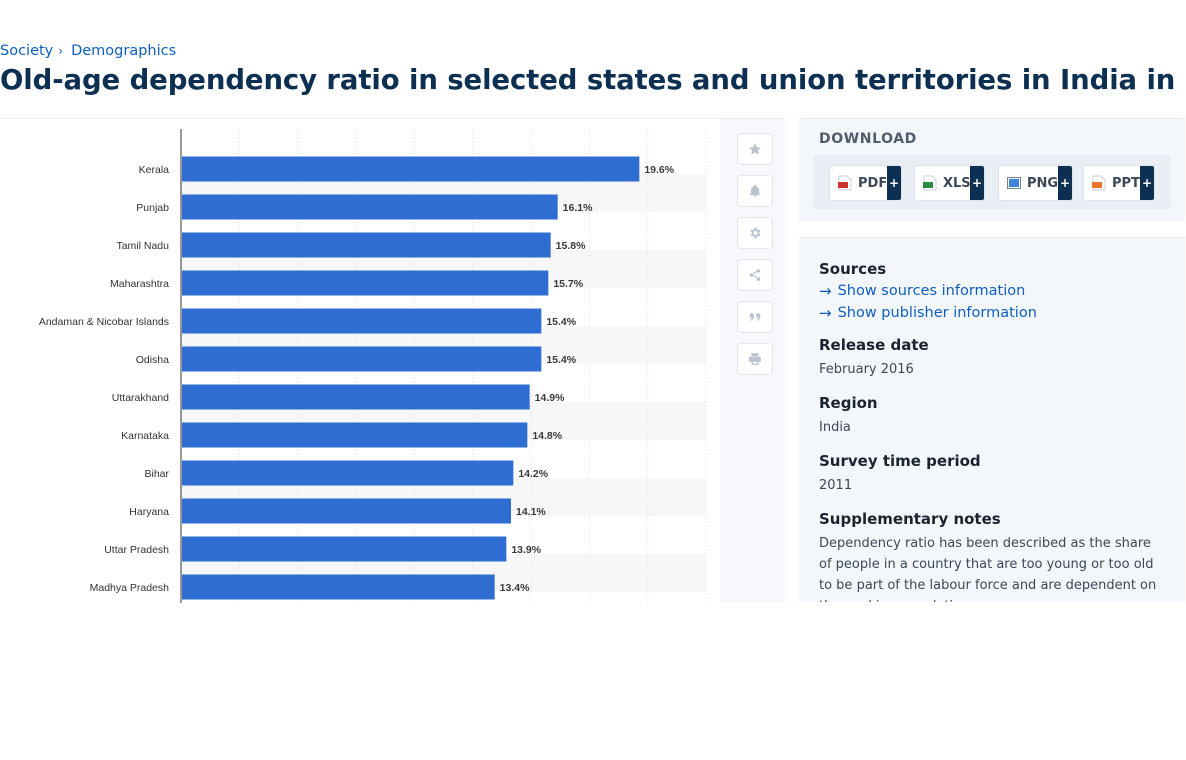  I want to click on settings-gear-icon, so click(755, 233).